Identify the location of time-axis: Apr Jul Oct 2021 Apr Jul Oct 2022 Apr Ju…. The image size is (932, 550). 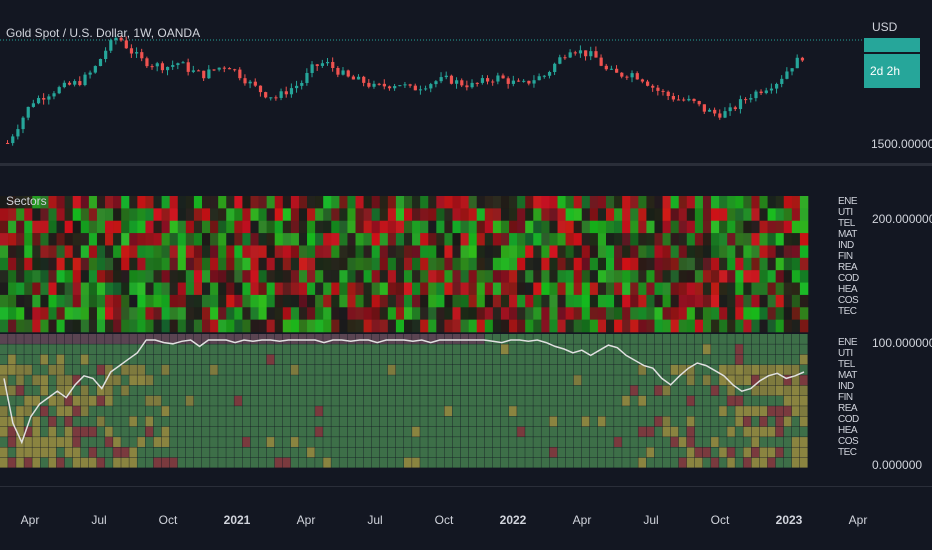
(434, 520).